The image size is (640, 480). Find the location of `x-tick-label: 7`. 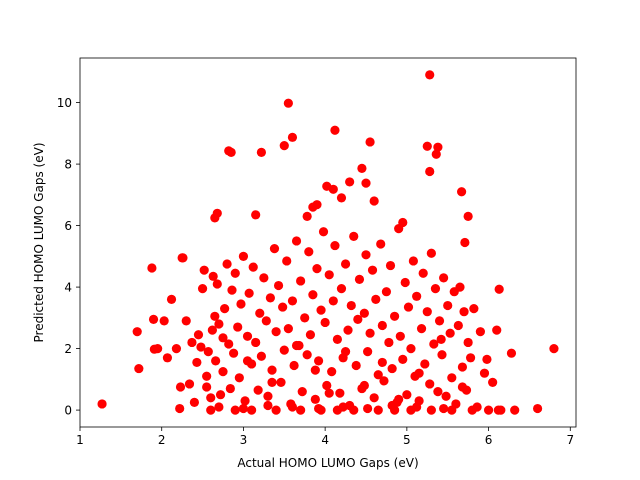

x-tick-label: 7 is located at coordinates (570, 440).